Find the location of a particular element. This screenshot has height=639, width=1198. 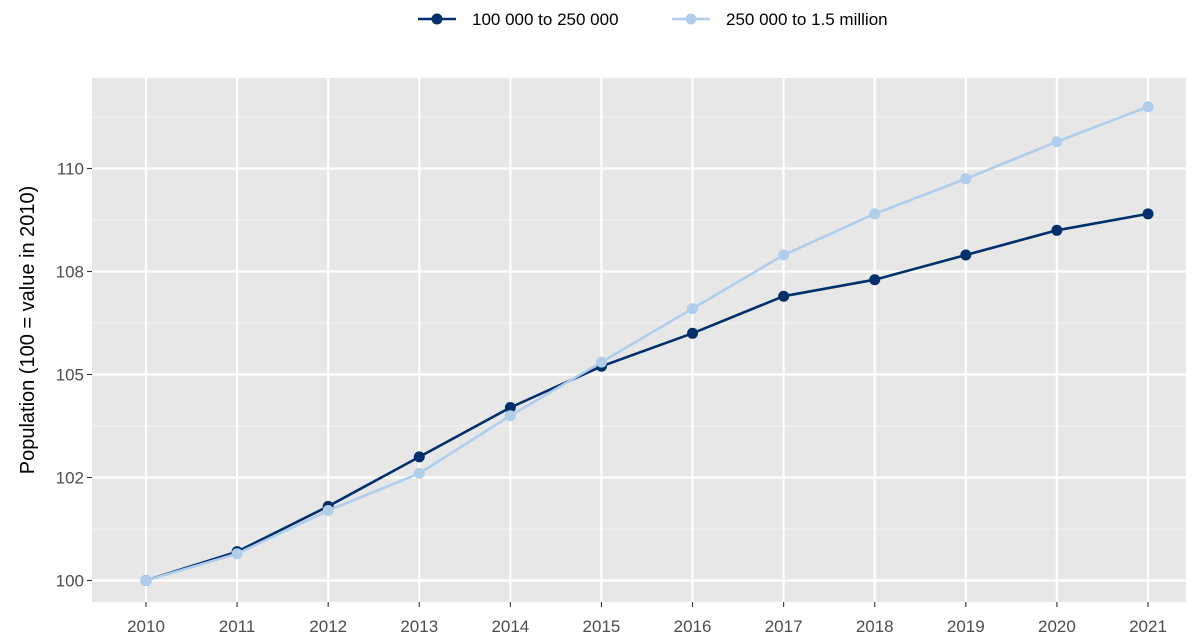

legend-item: 100 000 to 250 000 is located at coordinates (518, 19).